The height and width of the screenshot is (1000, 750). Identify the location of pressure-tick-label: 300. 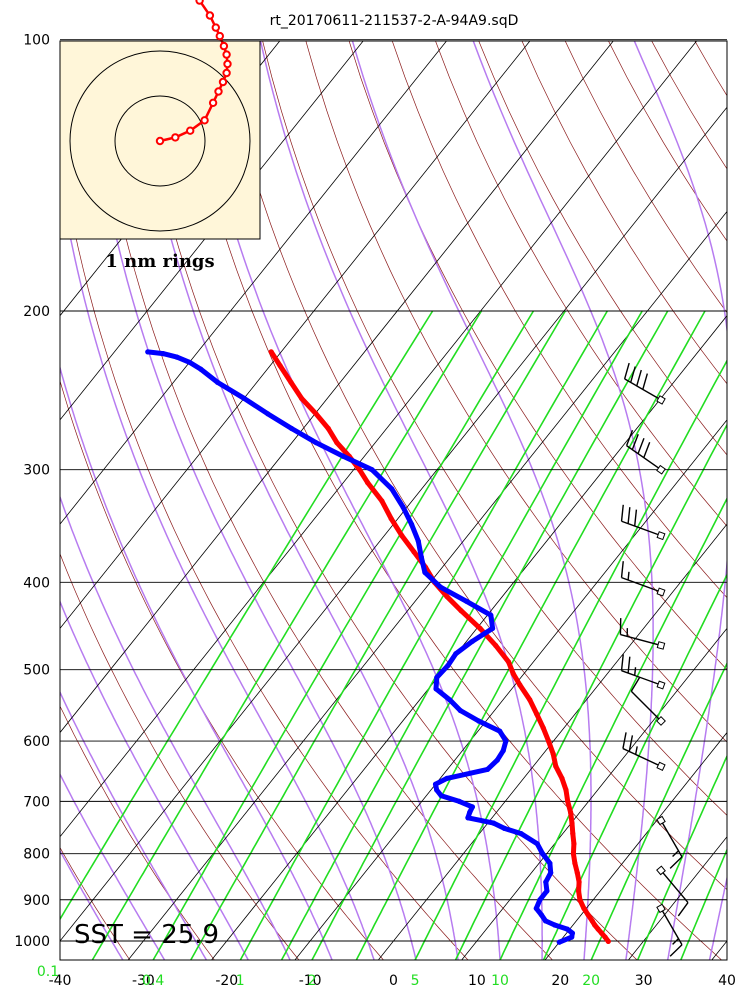
(36, 471).